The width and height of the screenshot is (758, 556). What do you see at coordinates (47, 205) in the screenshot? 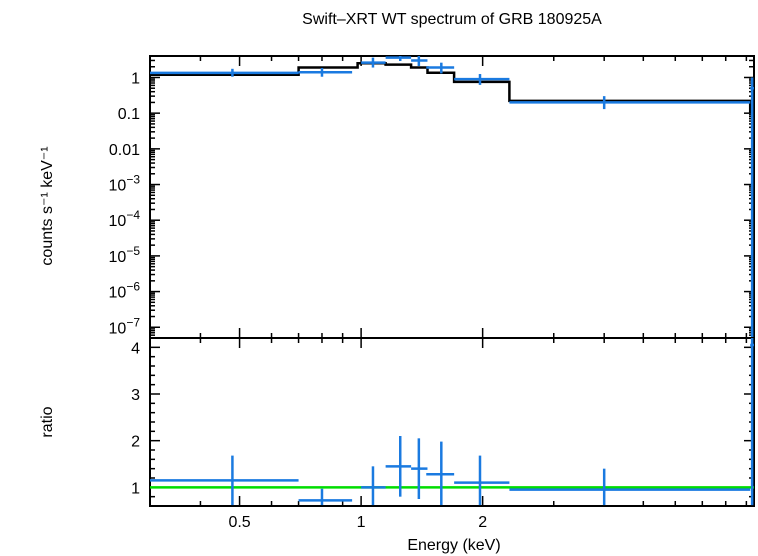
I see `top-y-axis-label: counts s⁻¹ keV⁻¹` at bounding box center [47, 205].